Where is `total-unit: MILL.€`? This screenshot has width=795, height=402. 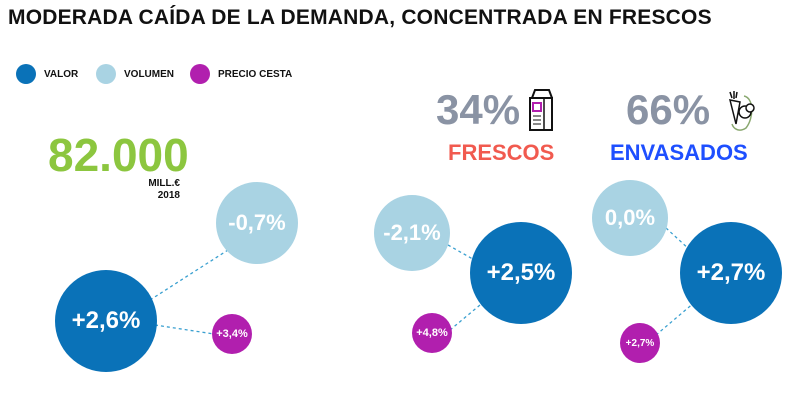 total-unit: MILL.€ is located at coordinates (164, 183).